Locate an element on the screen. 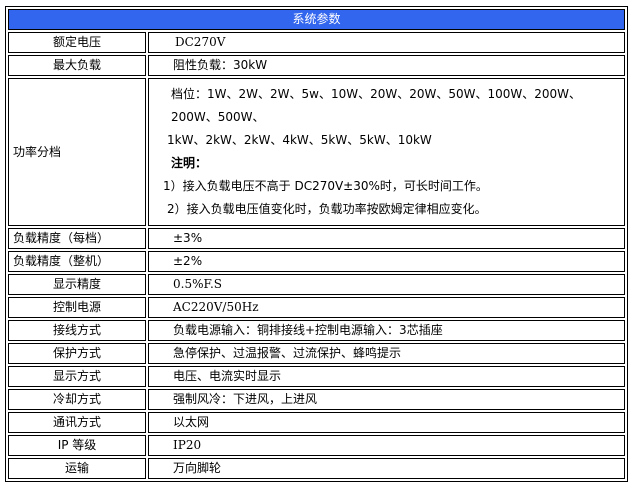 Image resolution: width=632 pixels, height=482 pixels. table-row: 控制电源 AC220V/50Hz is located at coordinates (316, 307).